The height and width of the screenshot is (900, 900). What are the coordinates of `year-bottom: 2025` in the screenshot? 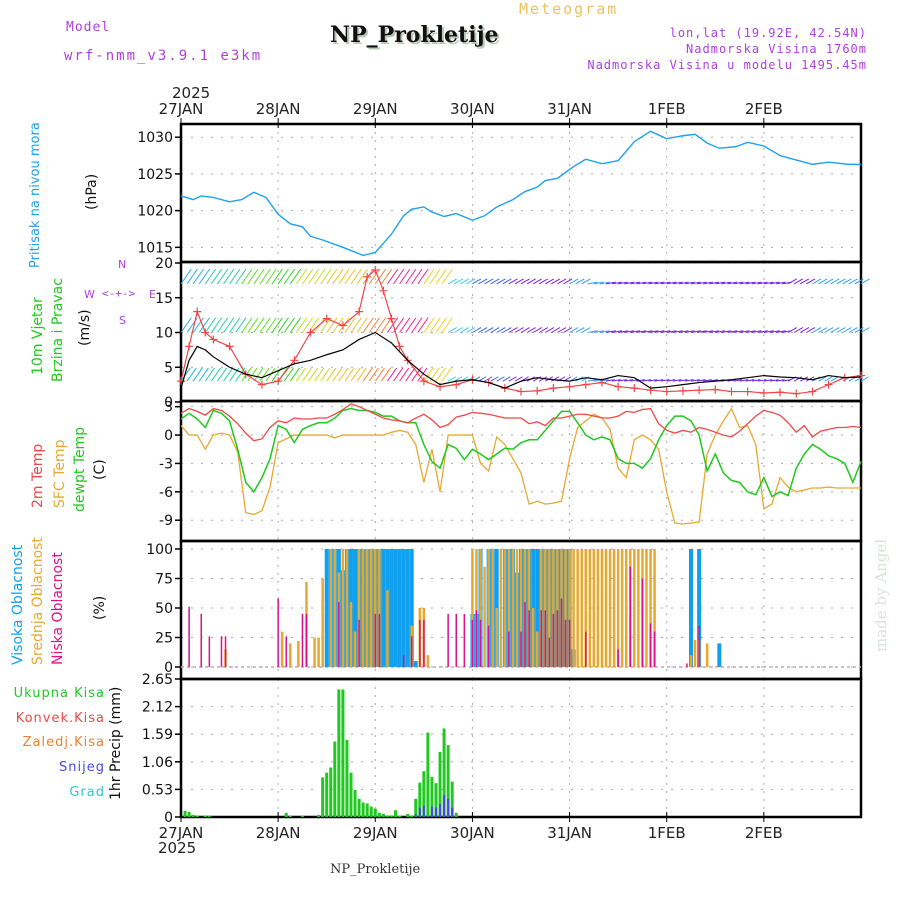 It's located at (177, 848).